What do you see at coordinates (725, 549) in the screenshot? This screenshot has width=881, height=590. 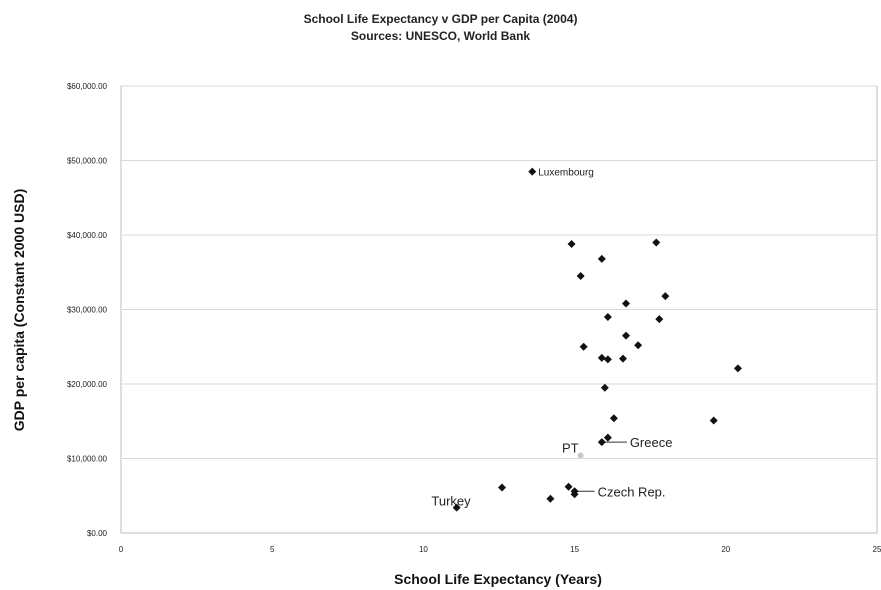 I see `x-tick-label: 20` at bounding box center [725, 549].